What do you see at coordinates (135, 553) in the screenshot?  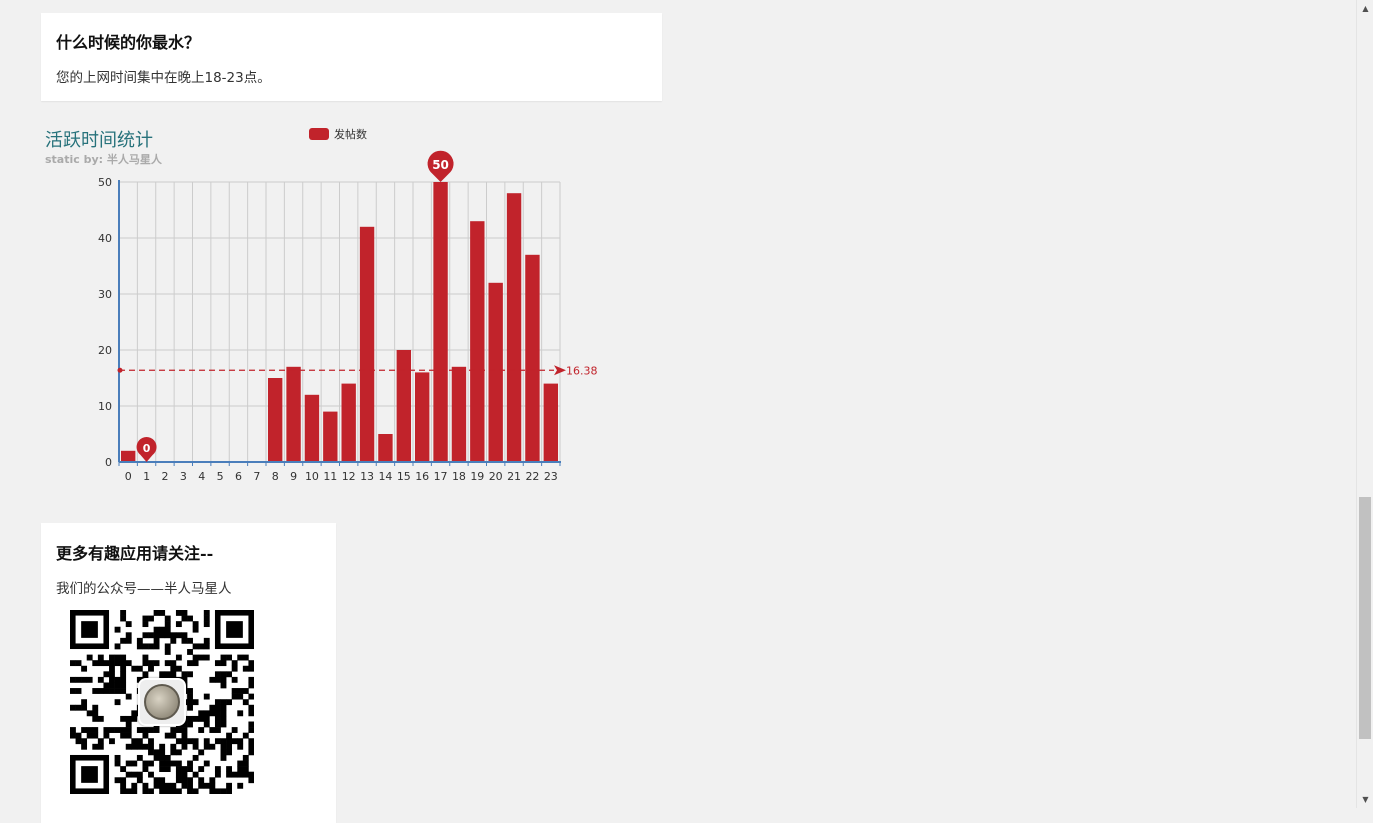 I see `follow-title: 更多有趣应用请关注--` at bounding box center [135, 553].